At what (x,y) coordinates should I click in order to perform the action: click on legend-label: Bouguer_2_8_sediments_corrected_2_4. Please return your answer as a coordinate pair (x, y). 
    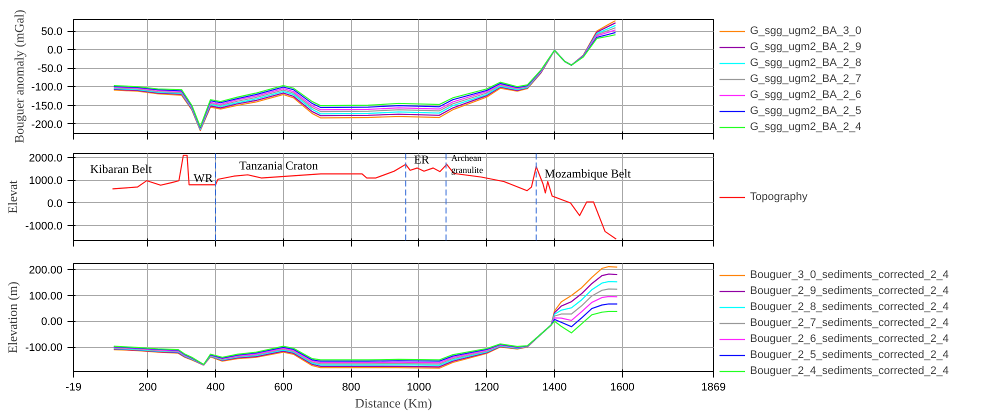
    Looking at the image, I should click on (849, 307).